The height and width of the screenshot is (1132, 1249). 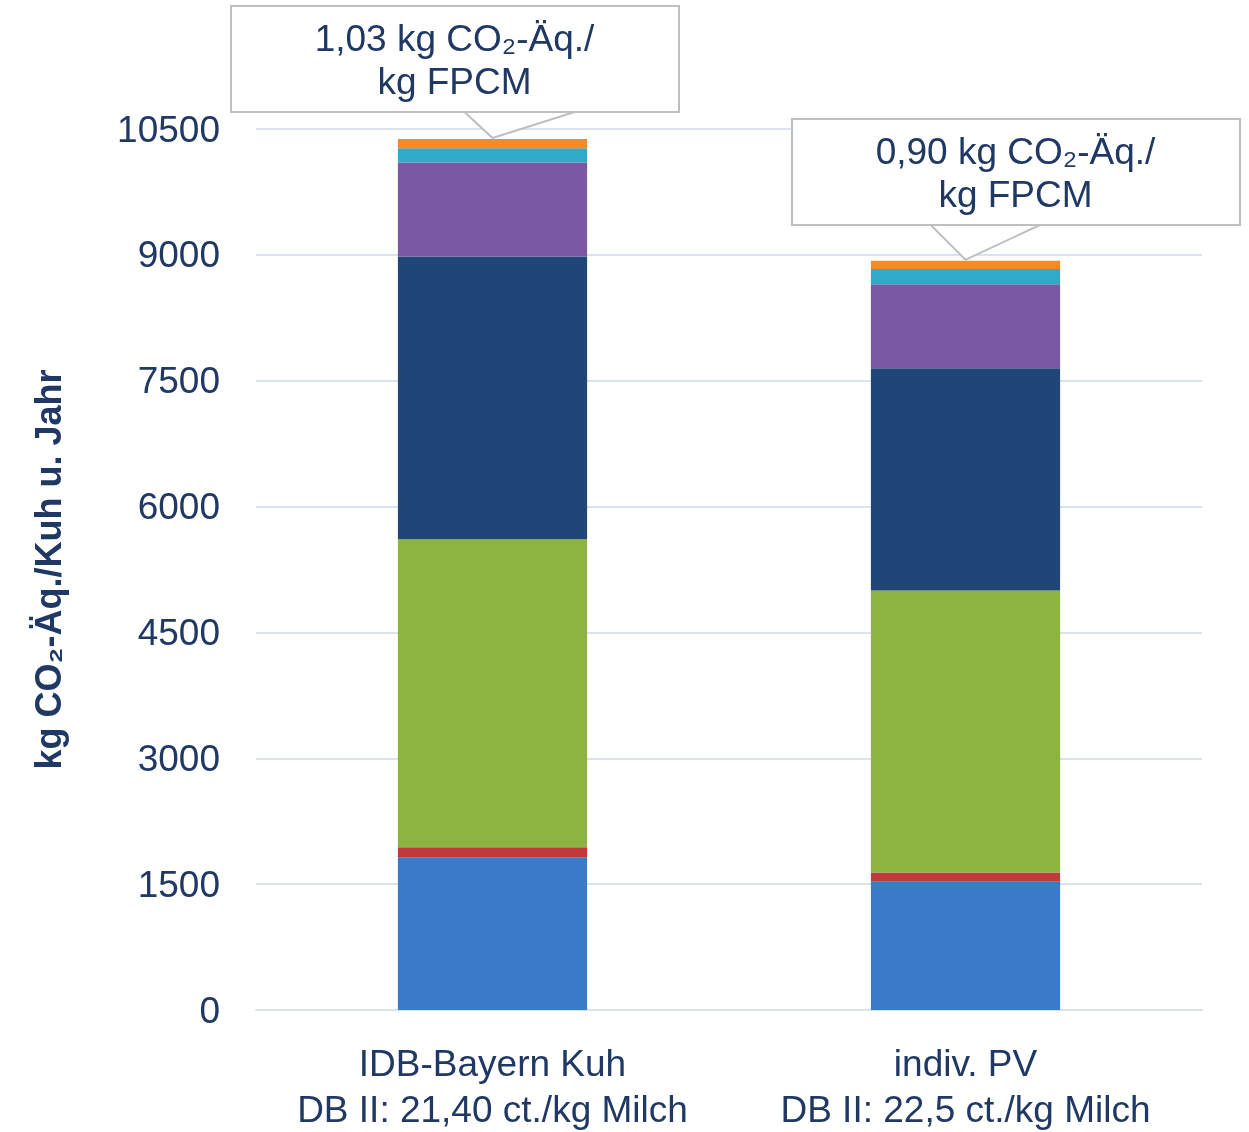 What do you see at coordinates (178, 884) in the screenshot?
I see `y-tick-label: 1500` at bounding box center [178, 884].